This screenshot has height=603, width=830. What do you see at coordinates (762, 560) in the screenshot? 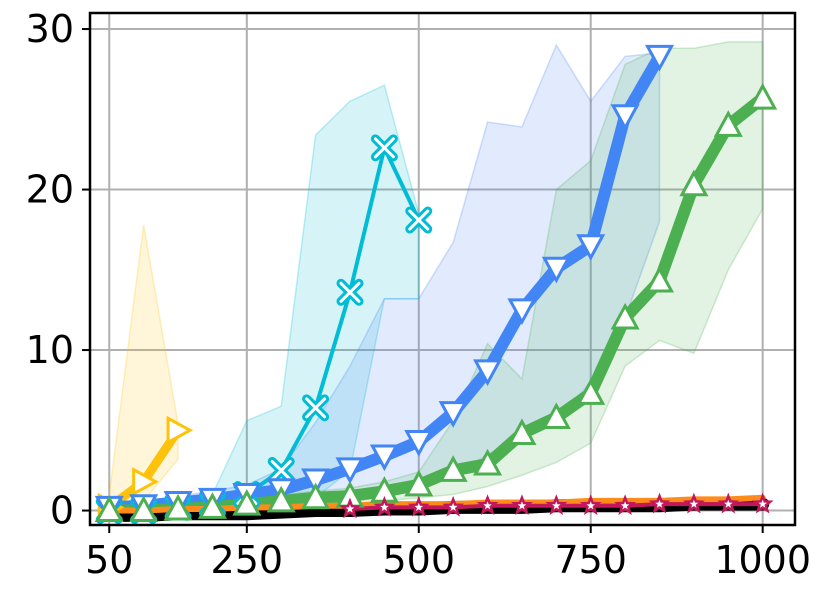
I see `x-tick-label: 1000` at bounding box center [762, 560].